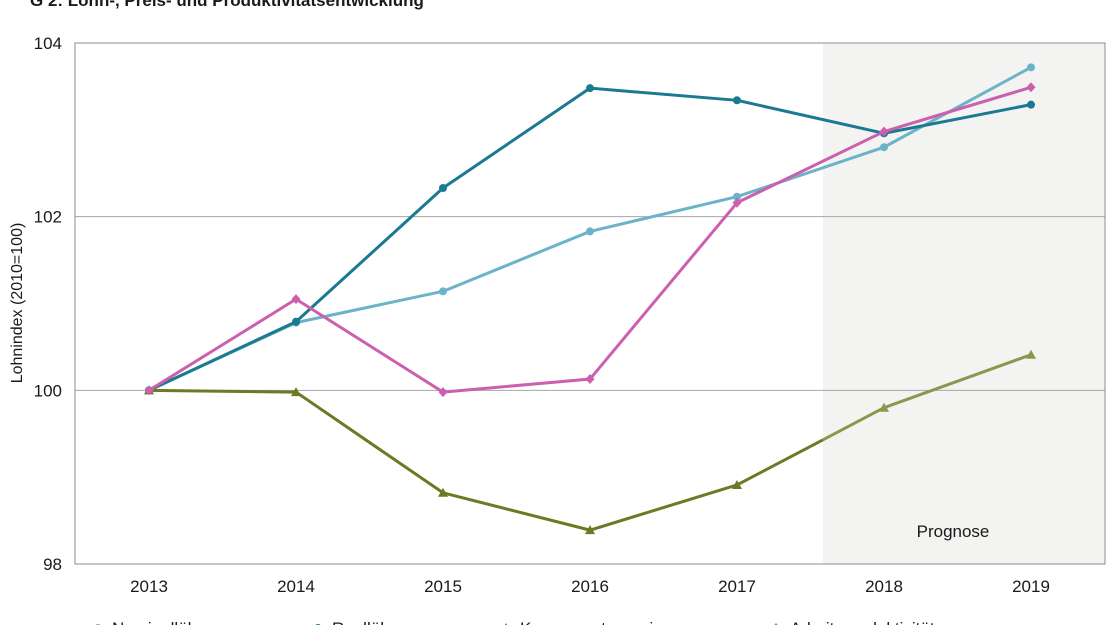 This screenshot has height=625, width=1110. What do you see at coordinates (48, 390) in the screenshot?
I see `y-tick-label: 100` at bounding box center [48, 390].